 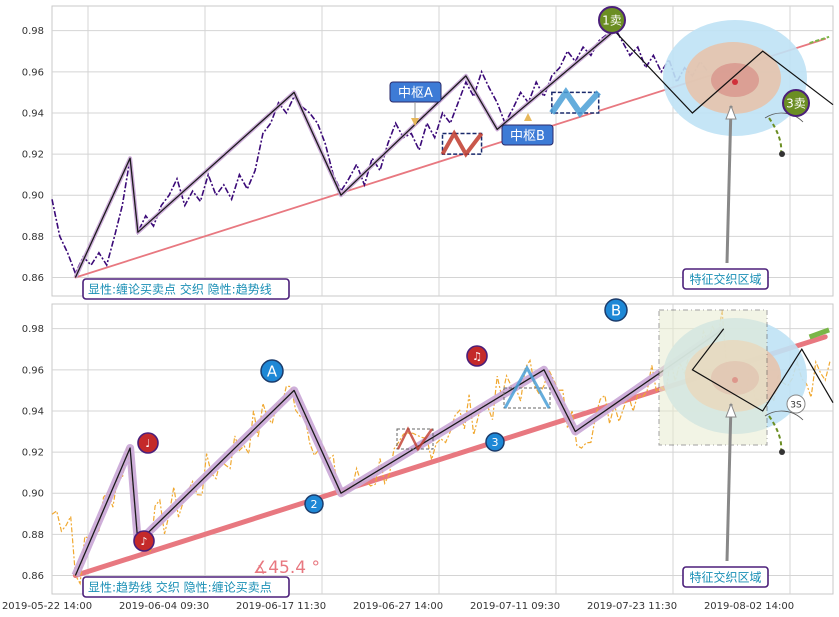 What do you see at coordinates (515, 606) in the screenshot?
I see `x-tick-label: 2019-07-11 09:30` at bounding box center [515, 606].